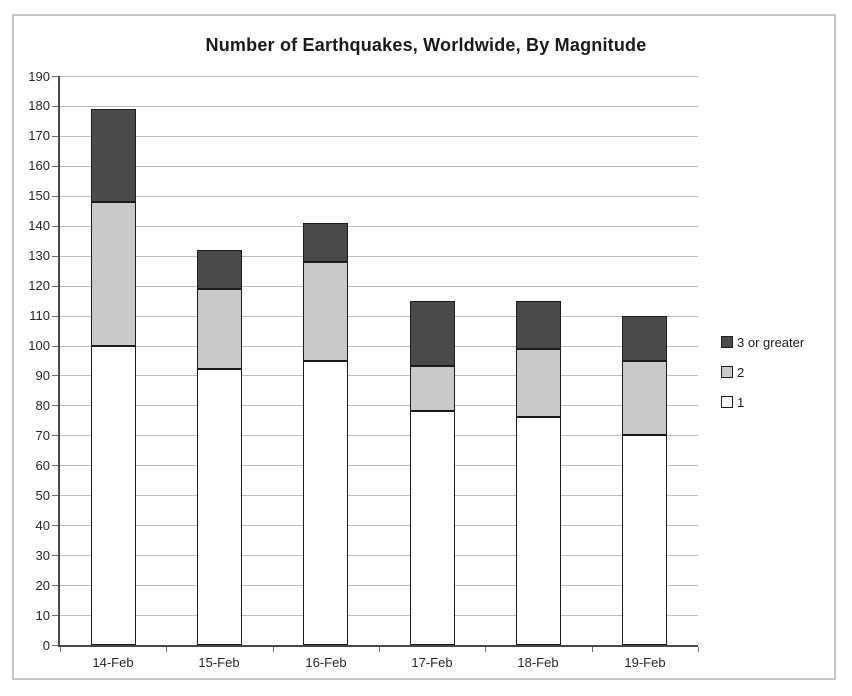  I want to click on y-tick-label: 190, so click(39, 76).